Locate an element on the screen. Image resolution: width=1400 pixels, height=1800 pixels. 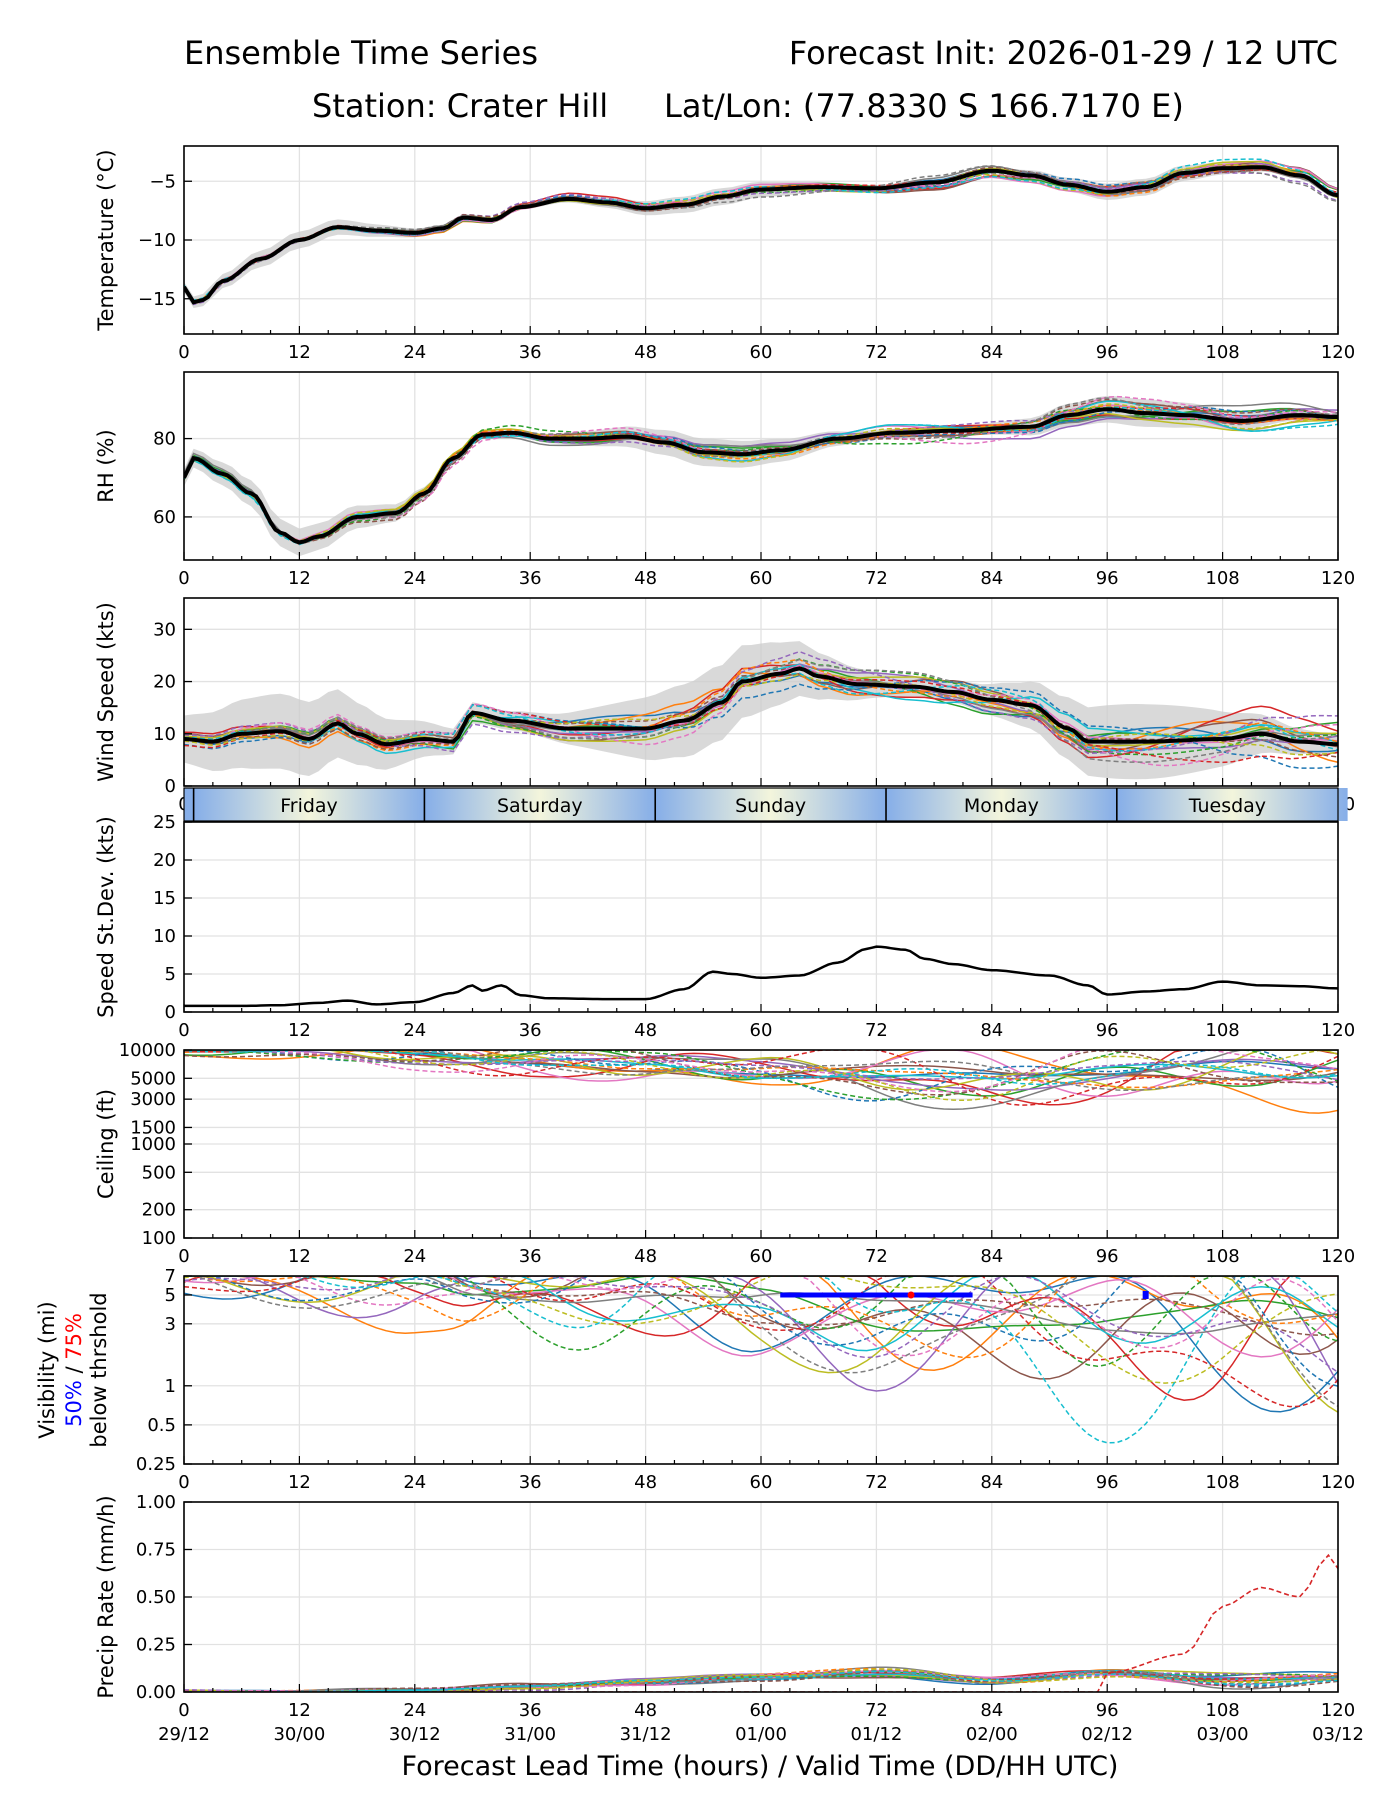
rh-y-tick-label: 80 is located at coordinates (164, 439).